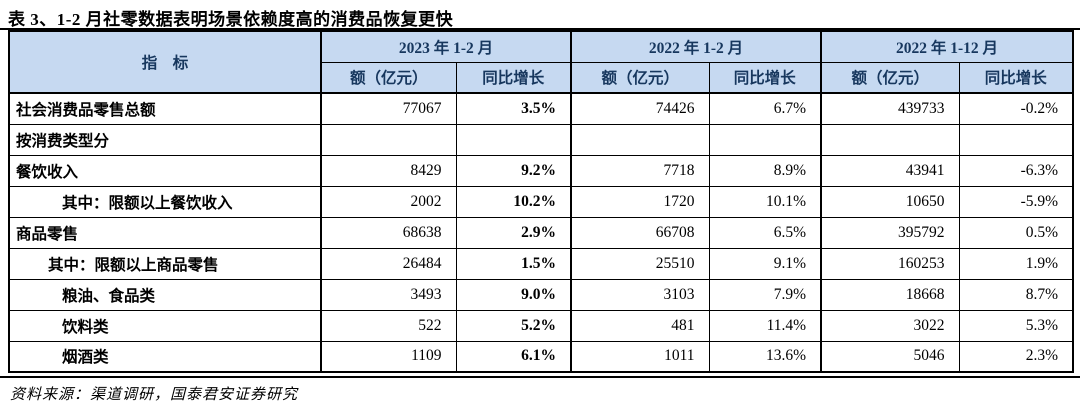 The height and width of the screenshot is (405, 1080). I want to click on indicator-cell: 饮料类, so click(165, 325).